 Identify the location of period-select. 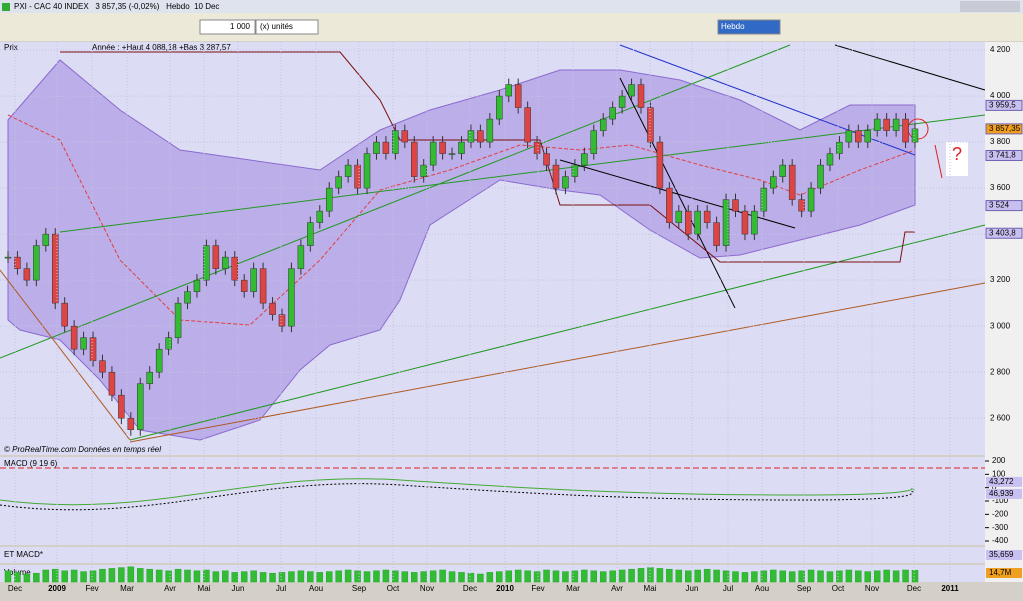
(749, 27).